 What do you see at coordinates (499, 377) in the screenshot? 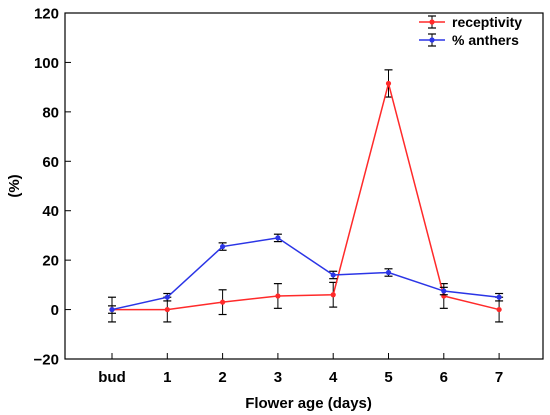
I see `x-tick-label: 7` at bounding box center [499, 377].